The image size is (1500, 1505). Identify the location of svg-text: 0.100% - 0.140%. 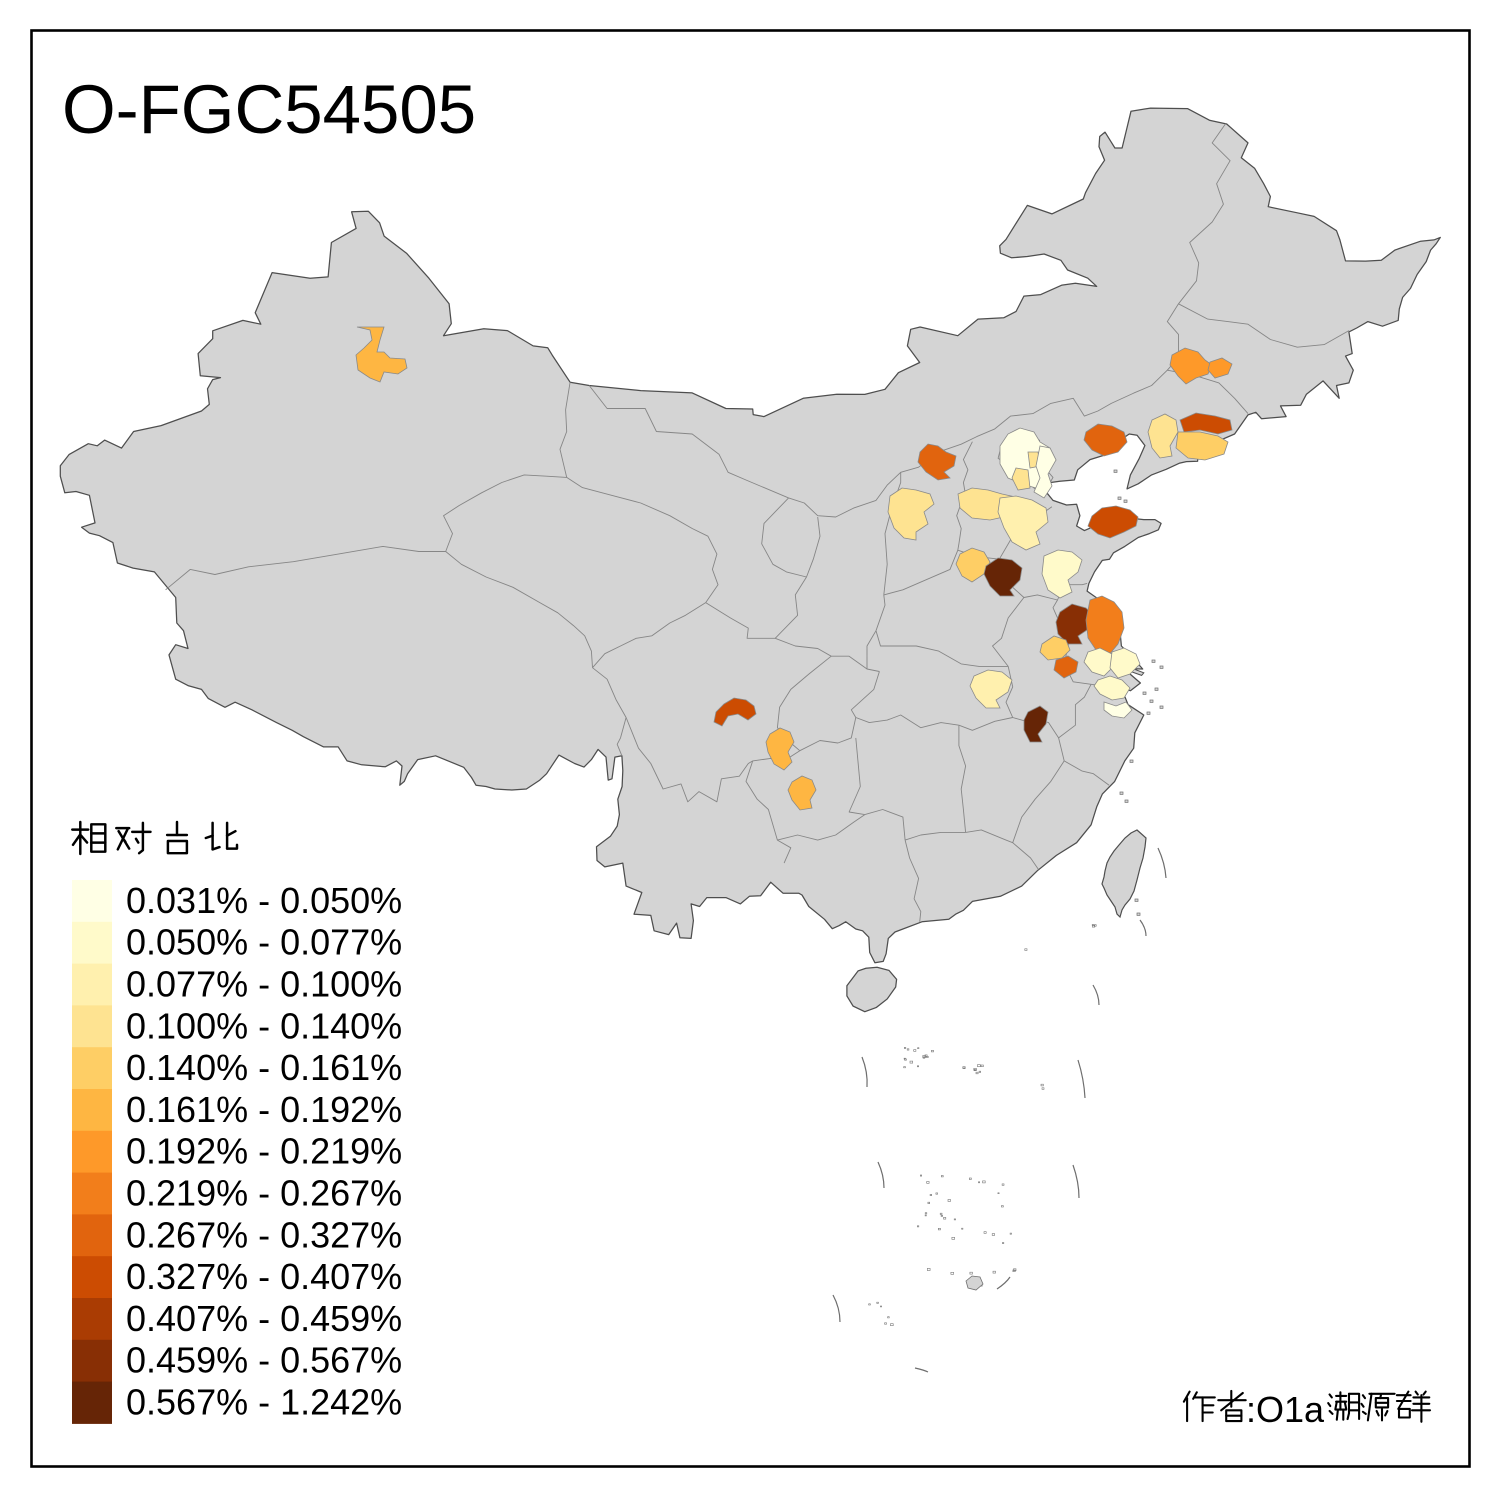
(264, 1025).